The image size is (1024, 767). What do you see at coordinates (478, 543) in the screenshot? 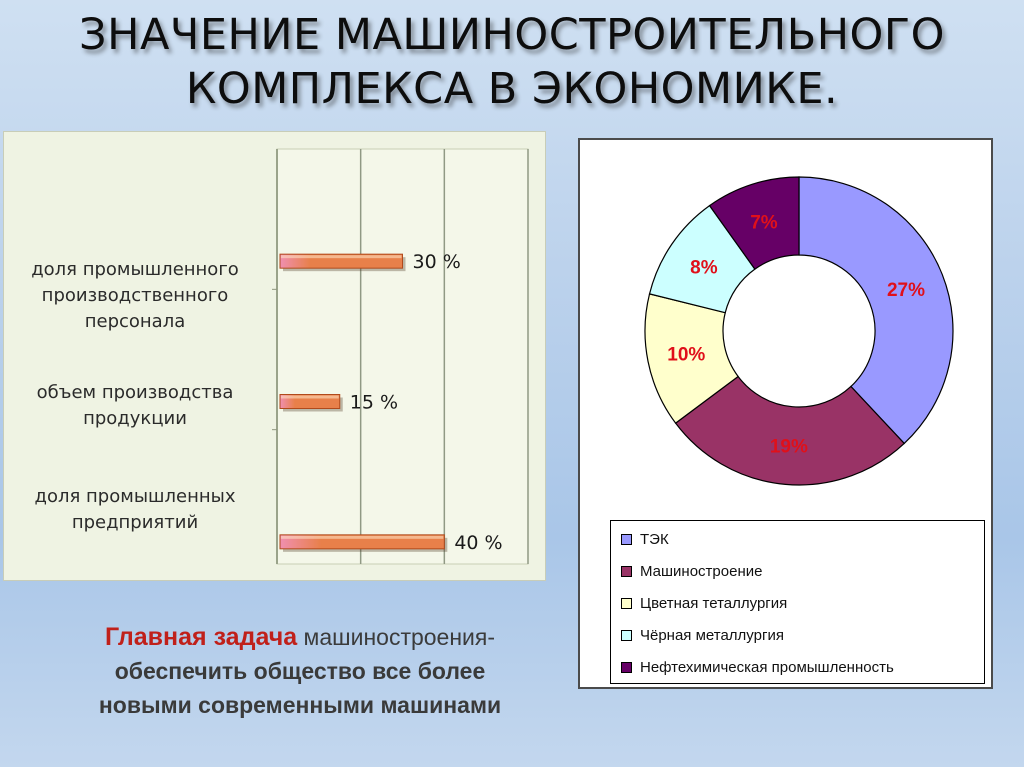
I see `bar-value-label: 40 %` at bounding box center [478, 543].